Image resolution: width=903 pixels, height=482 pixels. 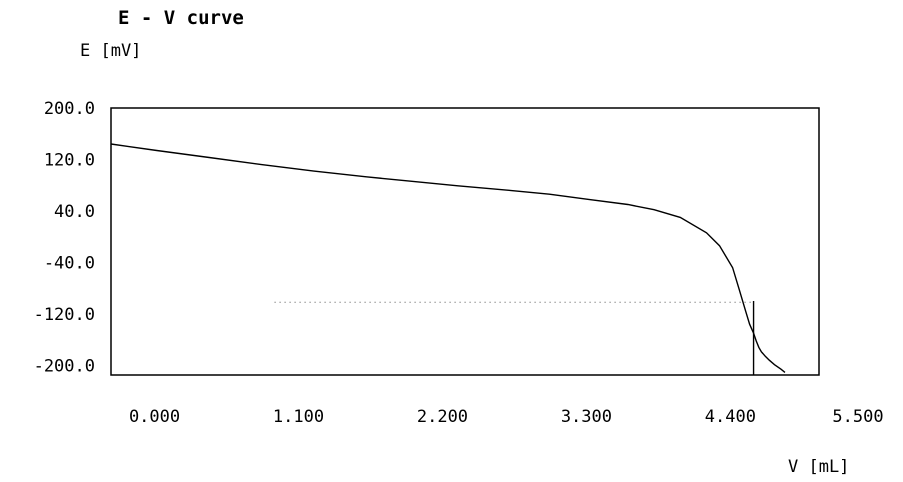 What do you see at coordinates (64, 237) in the screenshot?
I see `y-tick-labels: 200.0 120.0 40.0 -40.0 -120.0 -200.0` at bounding box center [64, 237].